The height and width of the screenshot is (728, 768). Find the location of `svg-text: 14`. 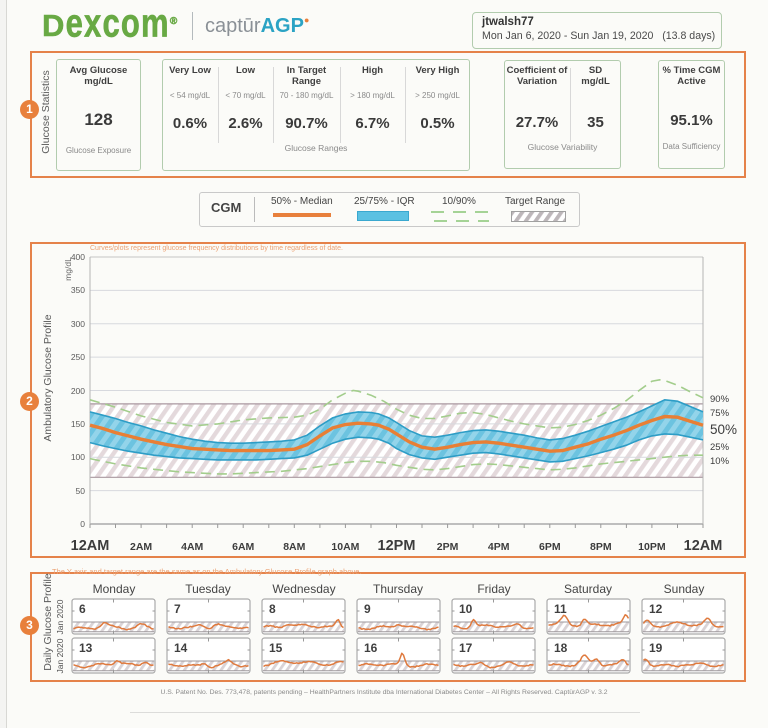

svg-text: 14 is located at coordinates (181, 648).